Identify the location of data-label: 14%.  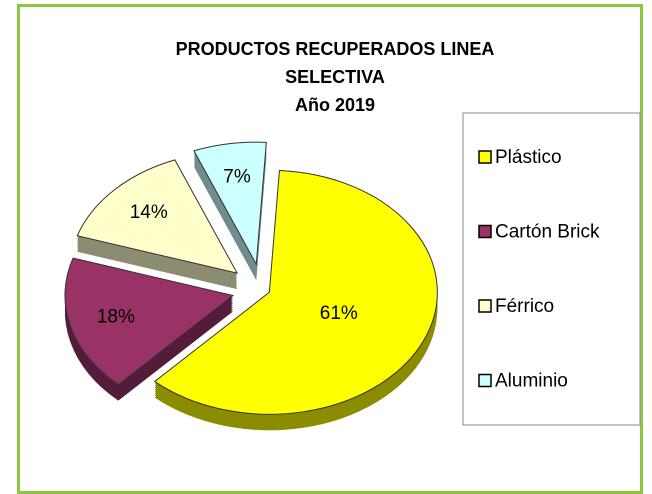
(149, 212).